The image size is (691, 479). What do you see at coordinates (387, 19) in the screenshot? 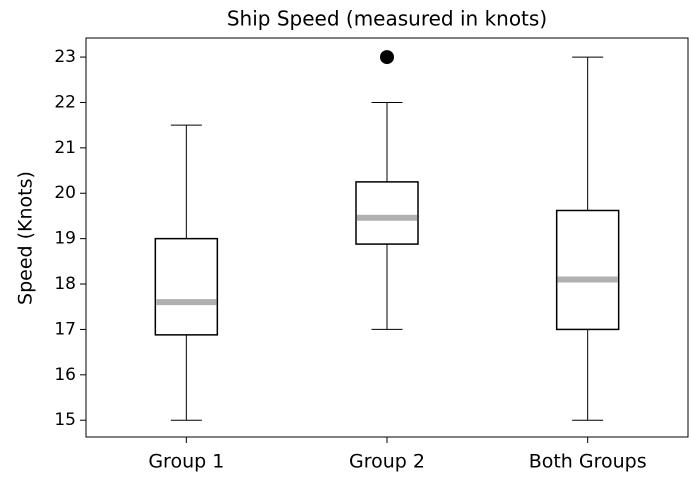
I see `chart-title: Ship Speed (measured in knots)` at bounding box center [387, 19].